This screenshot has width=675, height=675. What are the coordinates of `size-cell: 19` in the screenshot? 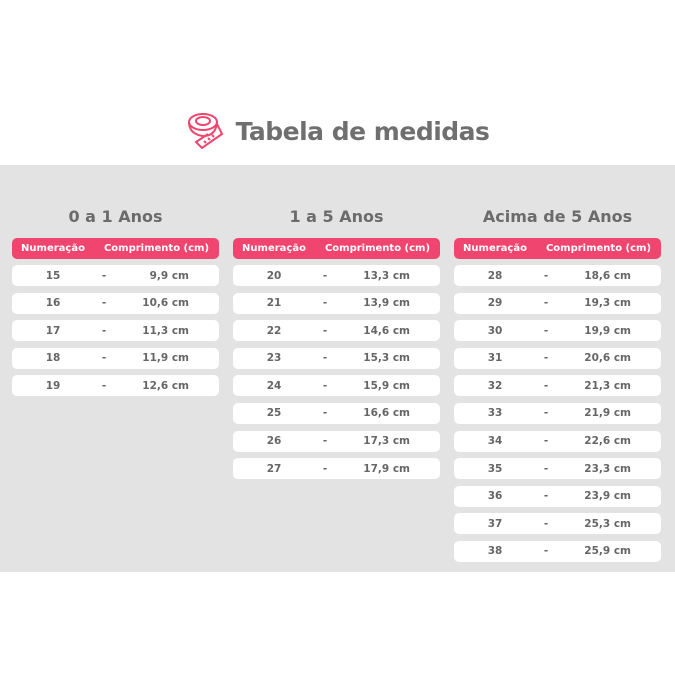 It's located at (53, 385).